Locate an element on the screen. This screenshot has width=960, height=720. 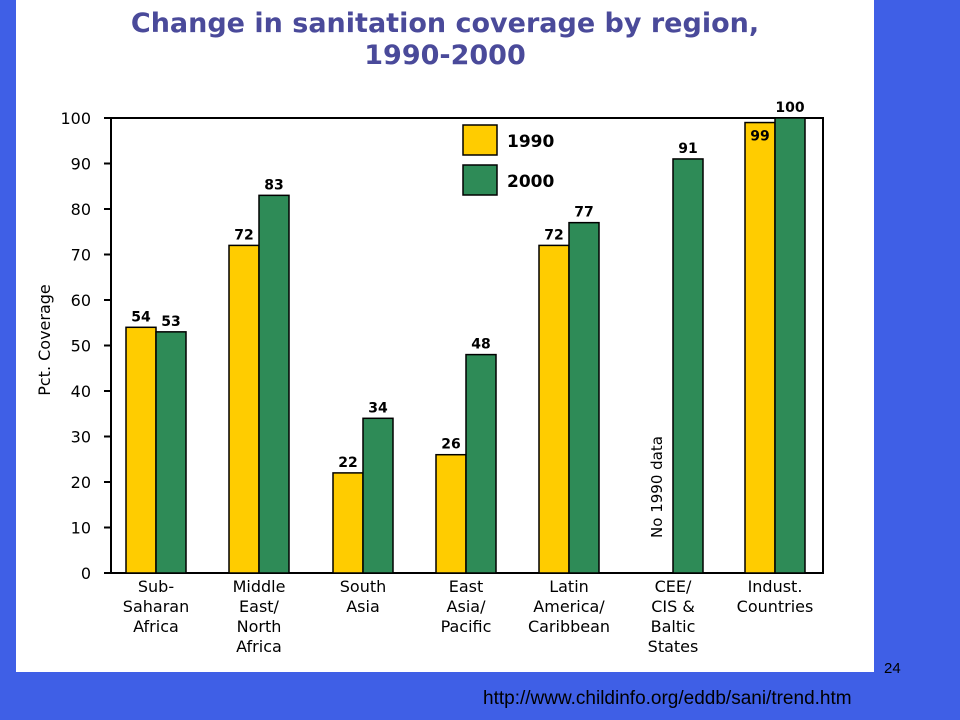
category-label-line: Latin is located at coordinates (569, 586).